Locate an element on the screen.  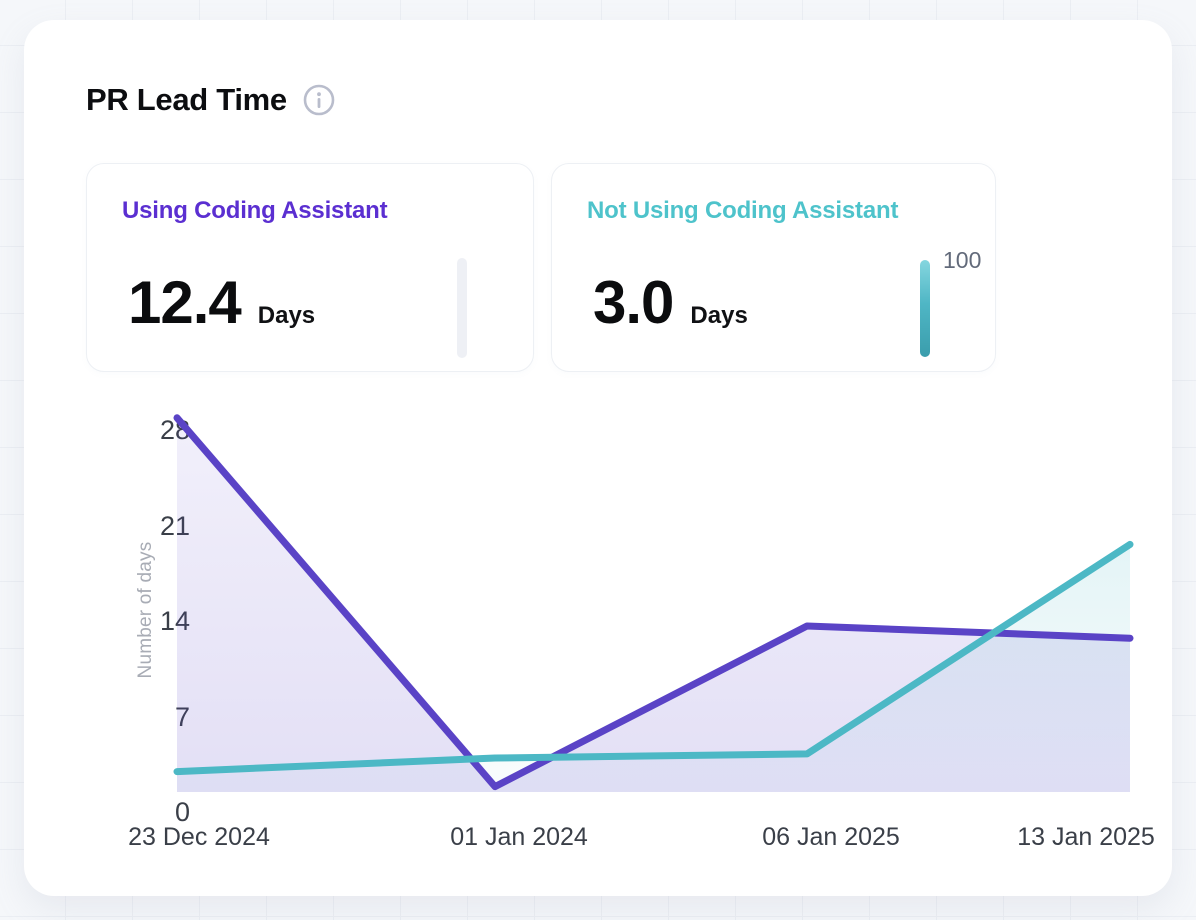
stat-card-using-assistant: Using Coding Assistant 12.4 Days is located at coordinates (310, 267).